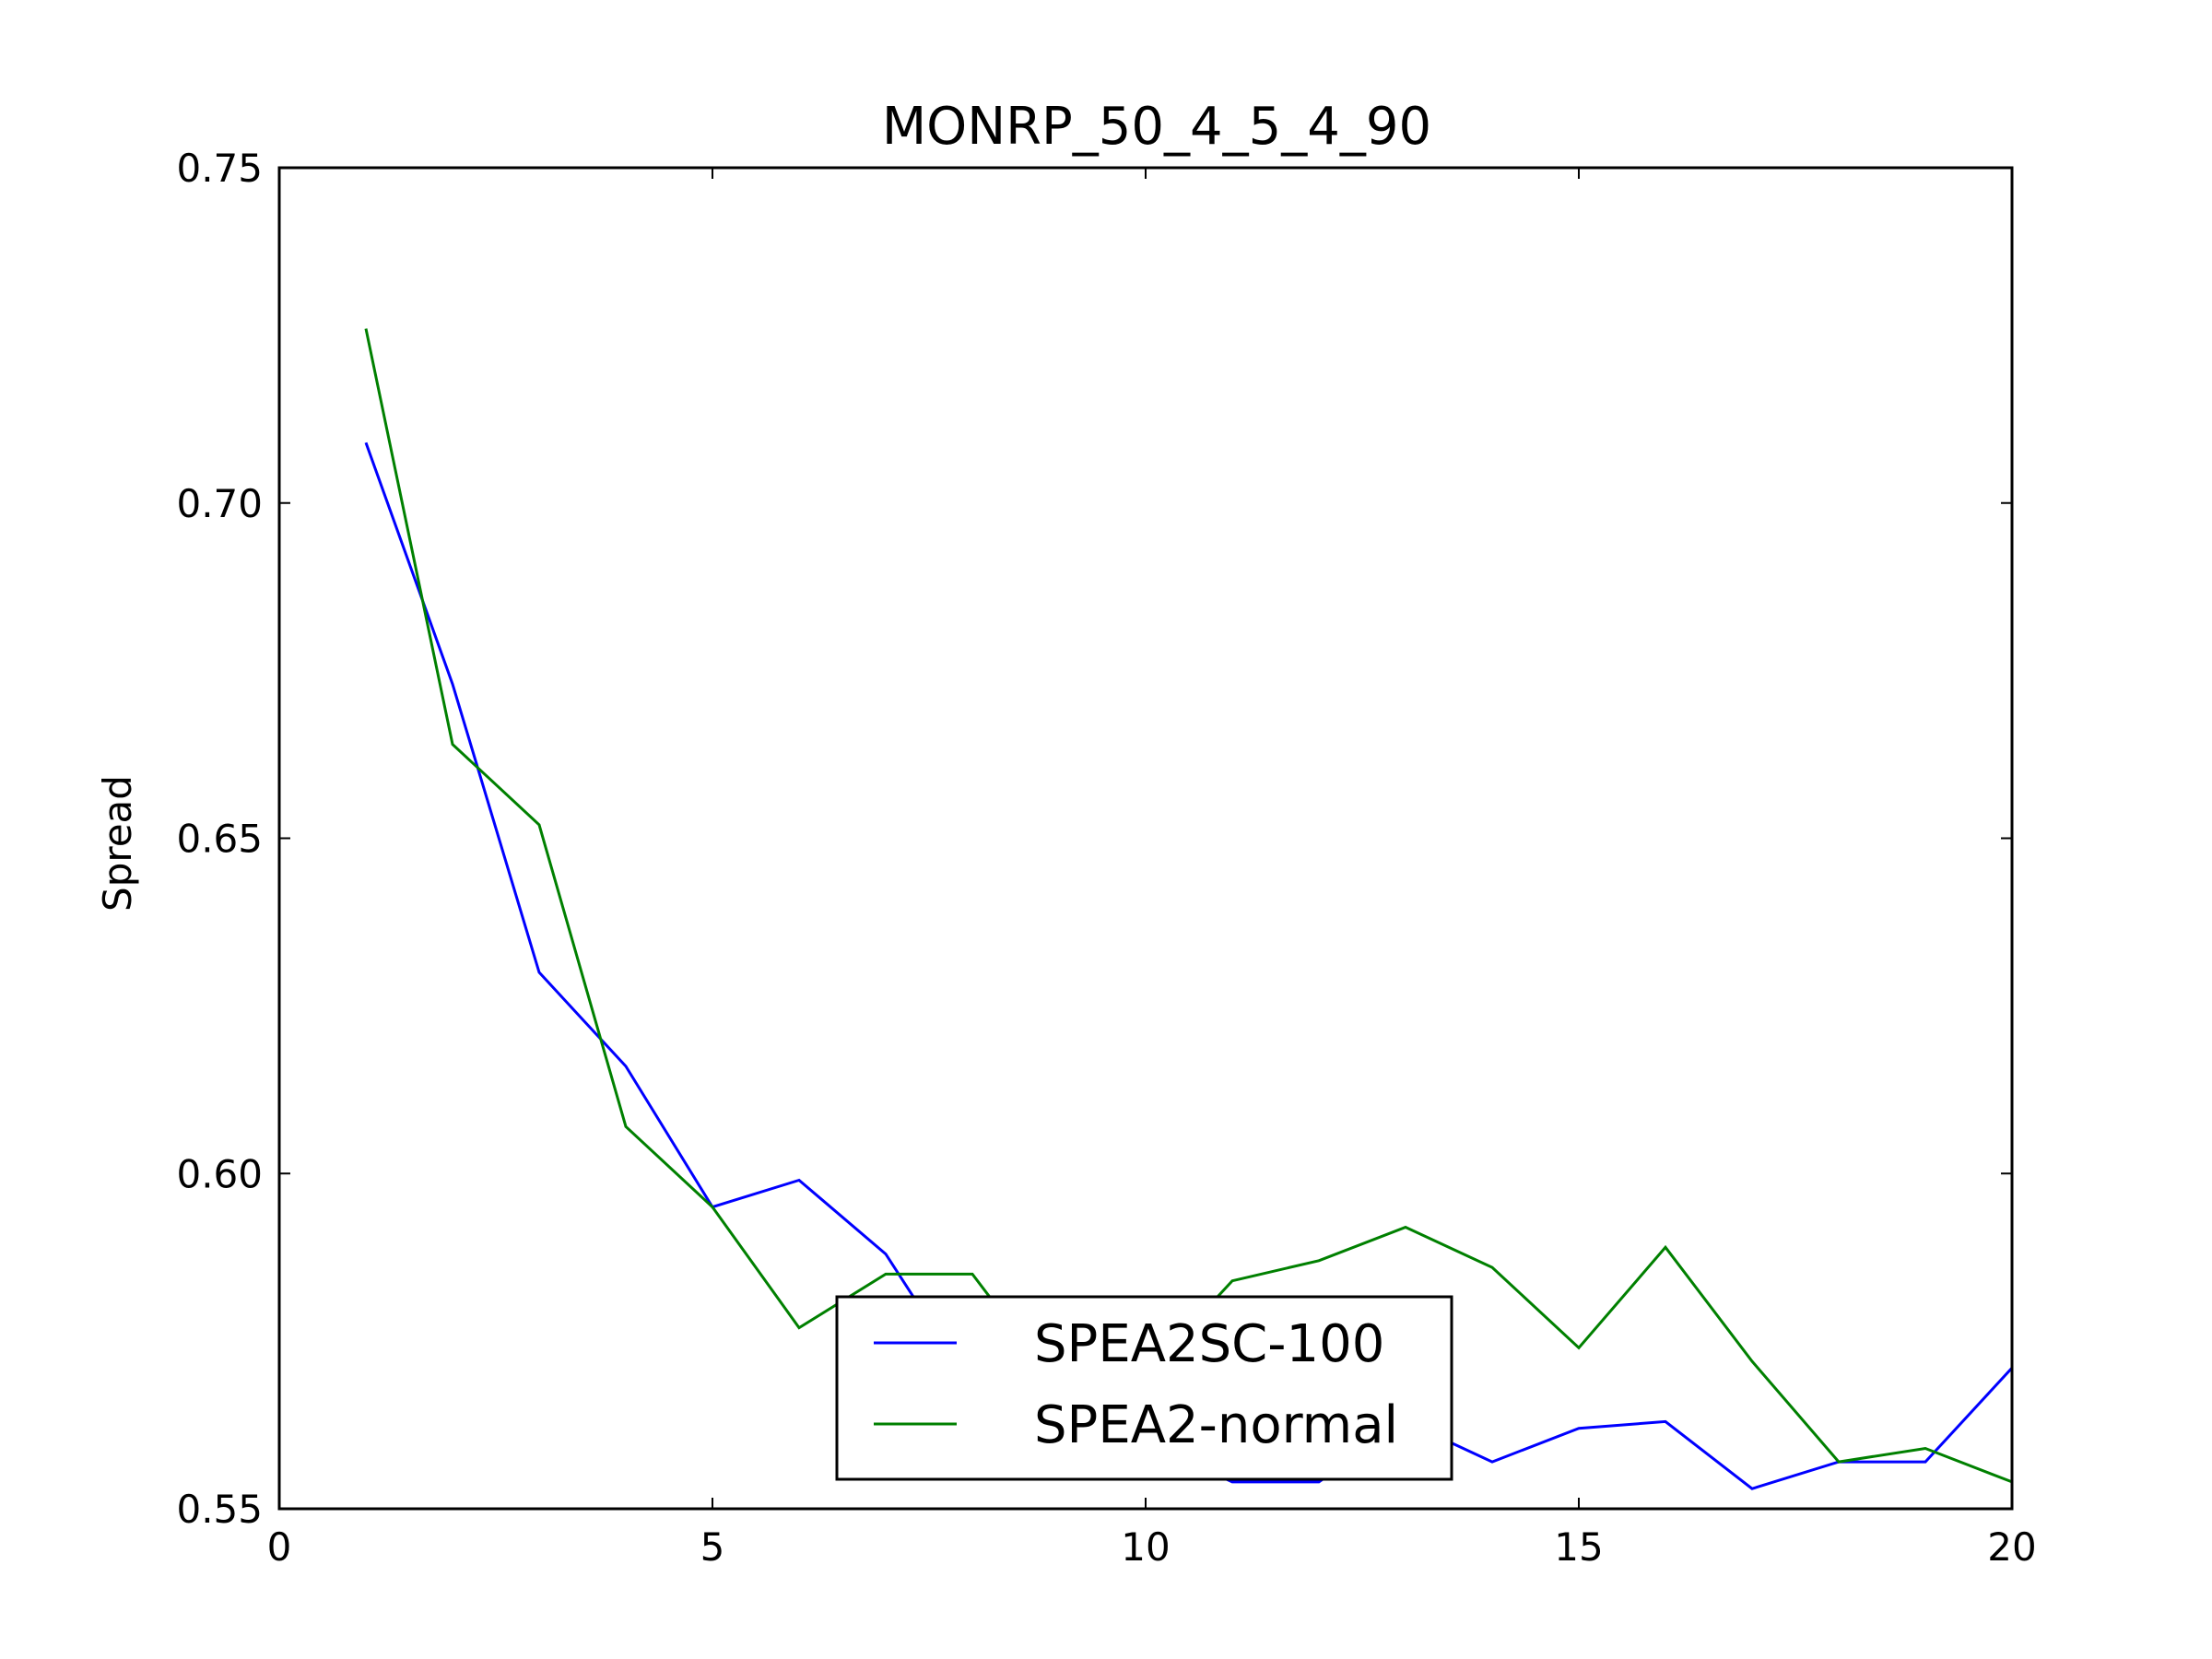  What do you see at coordinates (1216, 1425) in the screenshot?
I see `legend-label-2: SPEA2-normal` at bounding box center [1216, 1425].